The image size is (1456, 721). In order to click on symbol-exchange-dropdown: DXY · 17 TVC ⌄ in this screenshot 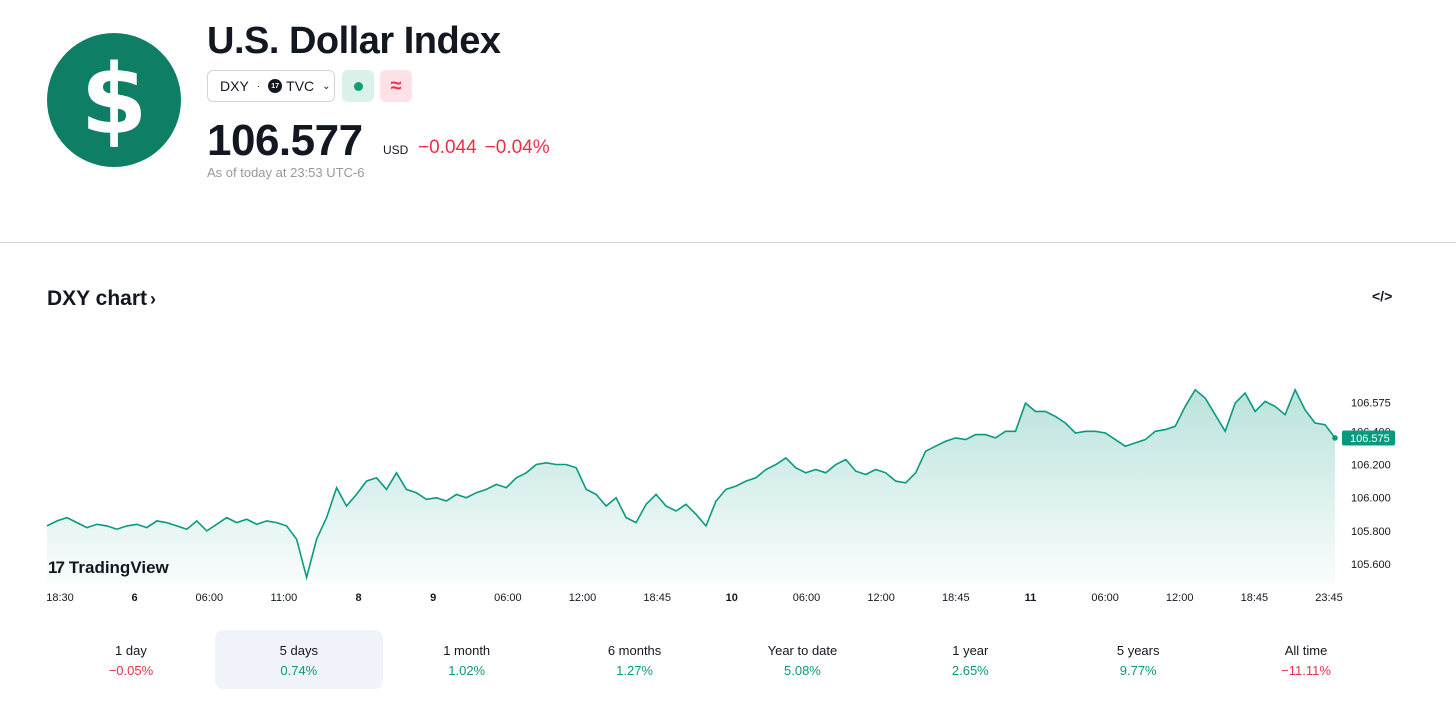, I will do `click(271, 86)`.